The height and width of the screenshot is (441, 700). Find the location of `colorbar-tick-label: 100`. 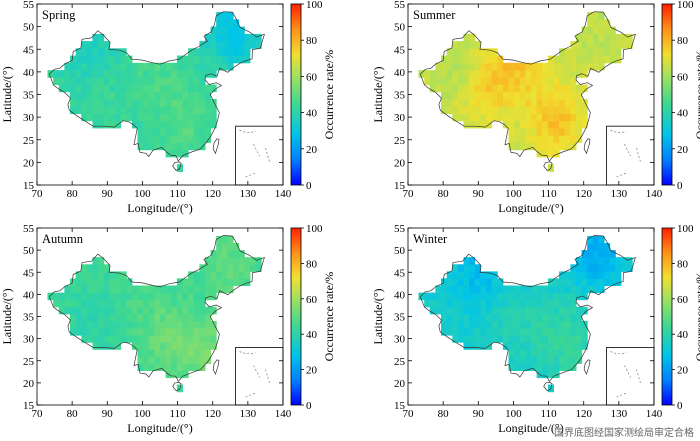

colorbar-tick-label: 100 is located at coordinates (685, 5).